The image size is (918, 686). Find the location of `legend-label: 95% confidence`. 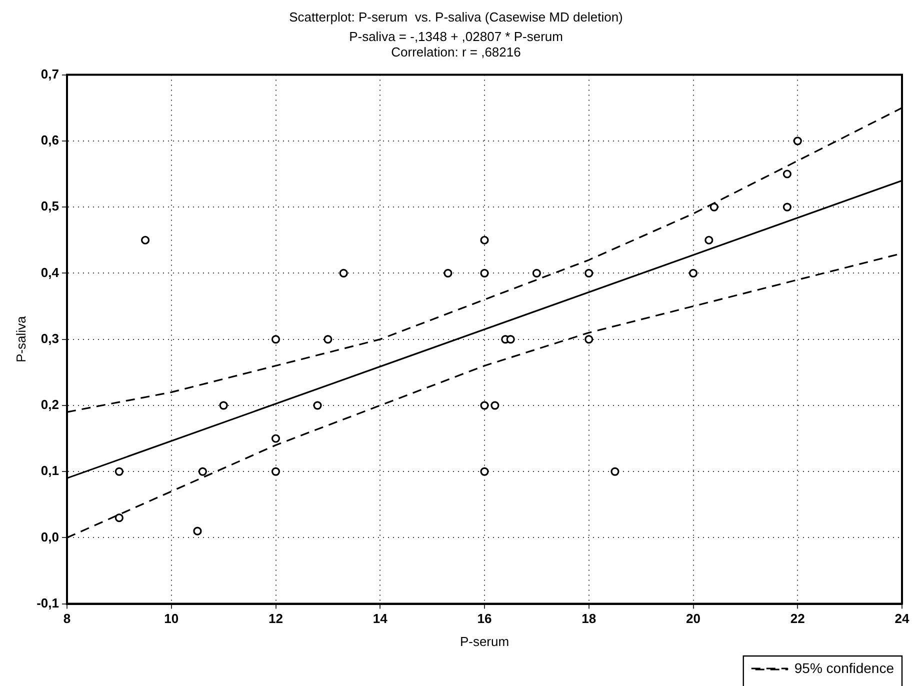

legend-label: 95% confidence is located at coordinates (844, 668).